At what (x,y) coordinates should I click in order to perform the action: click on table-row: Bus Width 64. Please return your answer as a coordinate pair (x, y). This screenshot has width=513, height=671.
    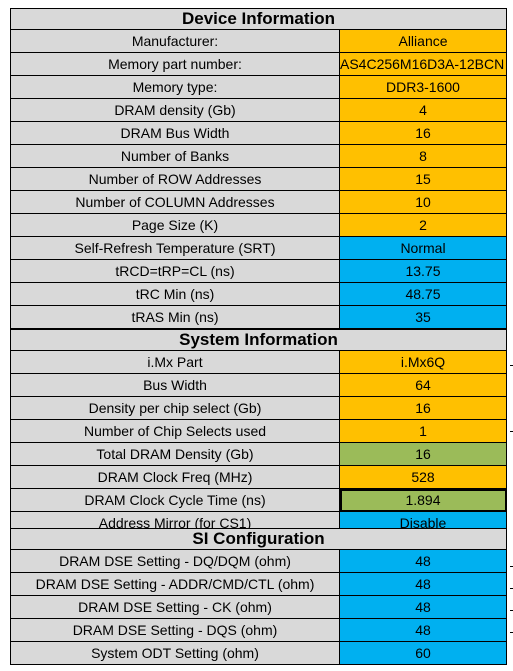
    Looking at the image, I should click on (258, 385).